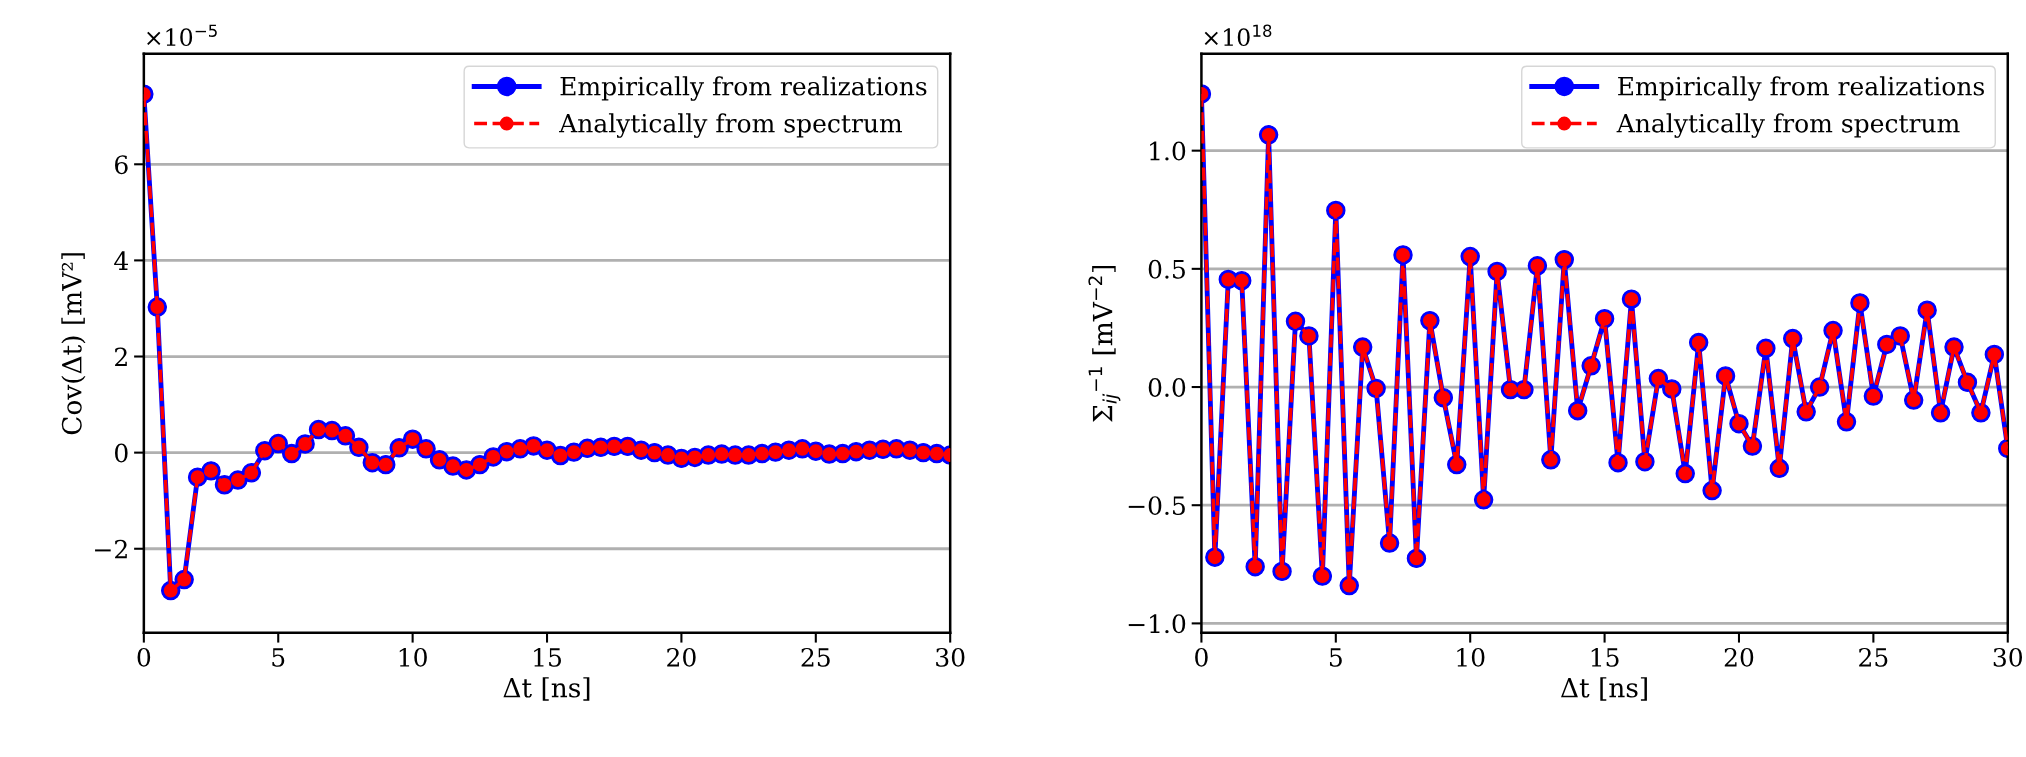  Describe the element at coordinates (1157, 624) in the screenshot. I see `y-tick-label: −1.0` at that location.